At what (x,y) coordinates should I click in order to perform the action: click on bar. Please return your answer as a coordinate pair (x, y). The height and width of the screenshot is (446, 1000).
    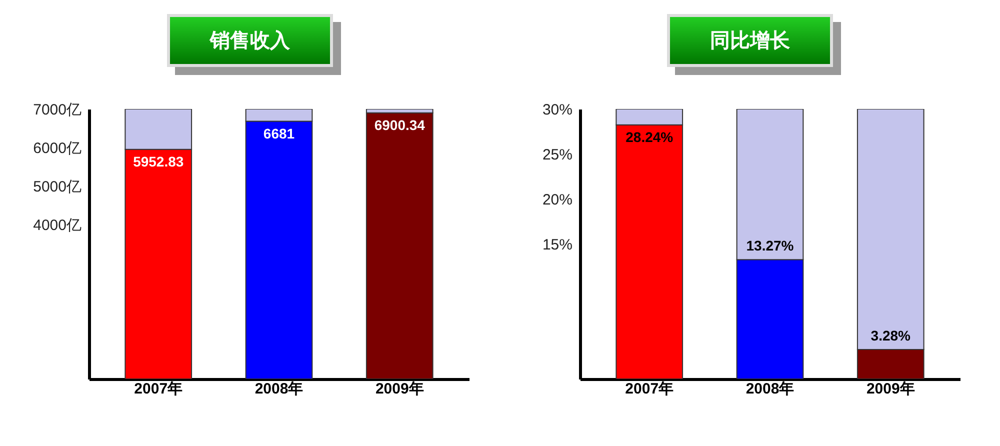
    Looking at the image, I should click on (399, 245).